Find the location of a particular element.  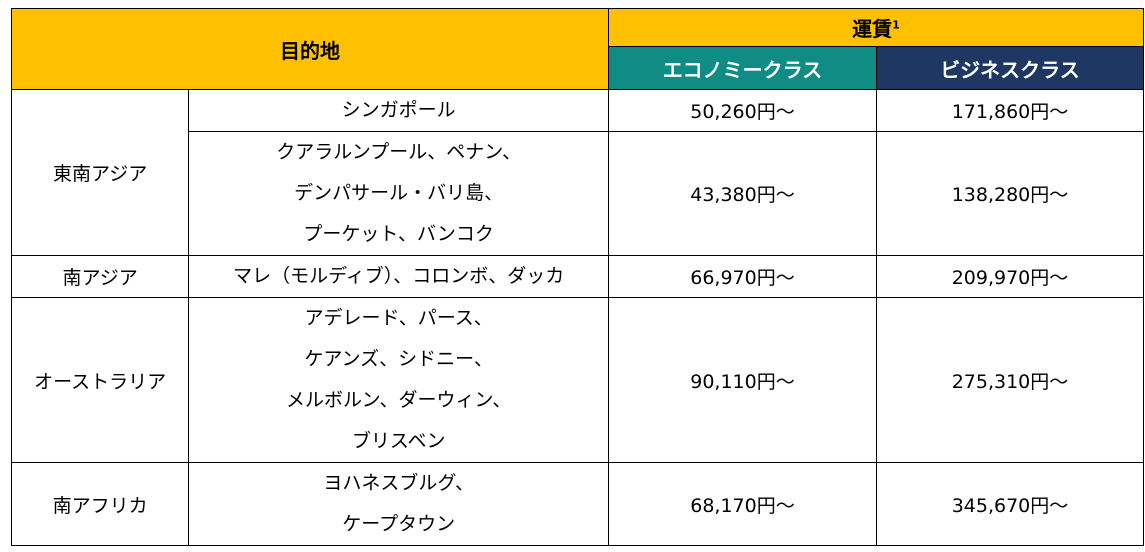

city-cell: クアラルンプール、ペナン、 デンパサール・バリ島、 プーケット、バンコク is located at coordinates (398, 193).